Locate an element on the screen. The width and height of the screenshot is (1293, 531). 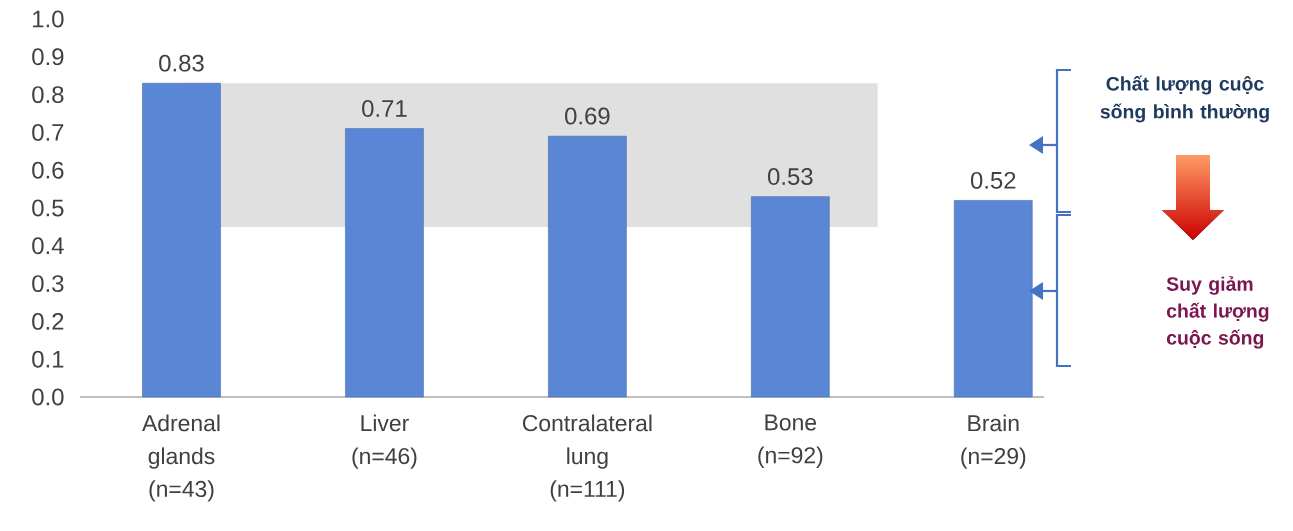
y-tick-label: 0.5 is located at coordinates (48, 208).